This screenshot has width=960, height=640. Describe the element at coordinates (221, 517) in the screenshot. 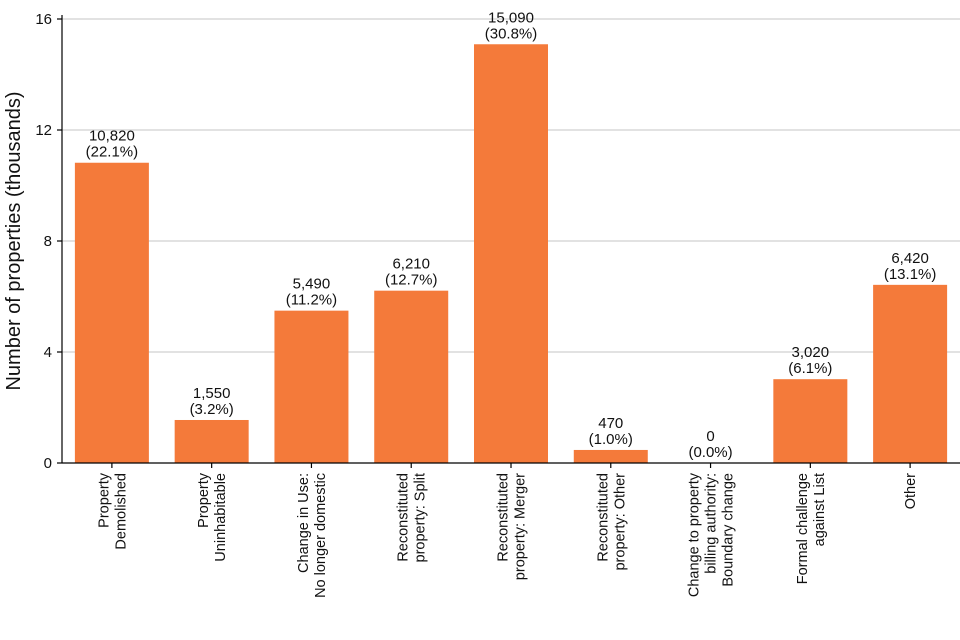

I see `category-label-1-1: Uninhabitable` at that location.